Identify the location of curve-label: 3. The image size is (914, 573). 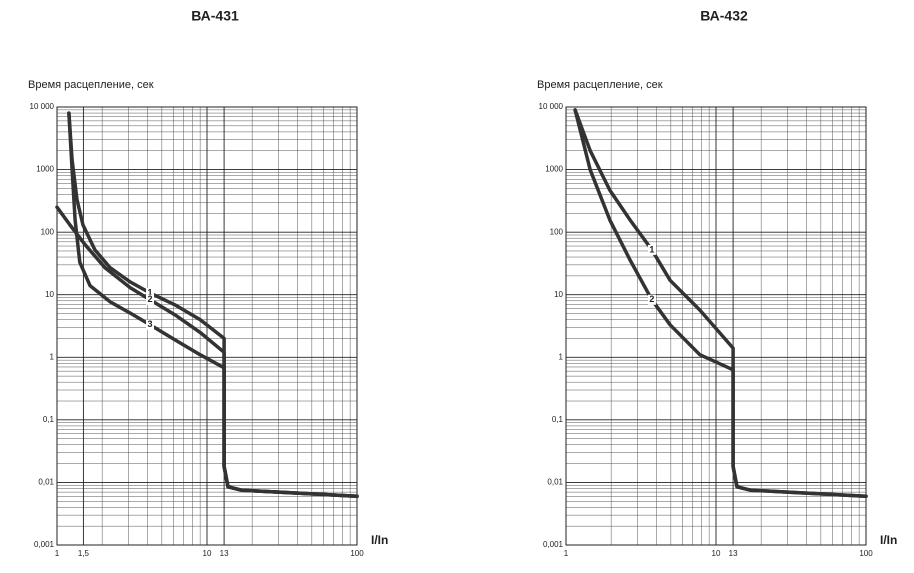
(150, 324).